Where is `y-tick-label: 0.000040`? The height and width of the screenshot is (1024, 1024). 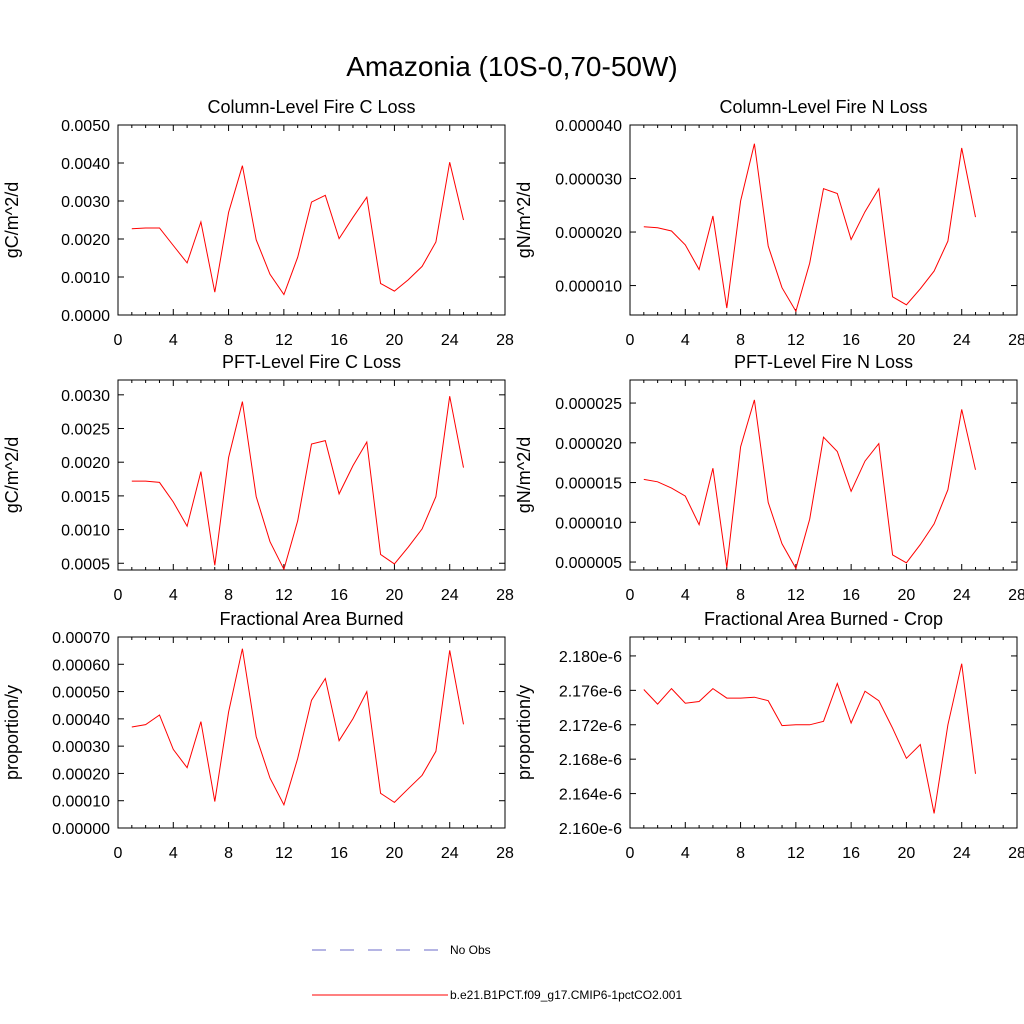 y-tick-label: 0.000040 is located at coordinates (588, 126).